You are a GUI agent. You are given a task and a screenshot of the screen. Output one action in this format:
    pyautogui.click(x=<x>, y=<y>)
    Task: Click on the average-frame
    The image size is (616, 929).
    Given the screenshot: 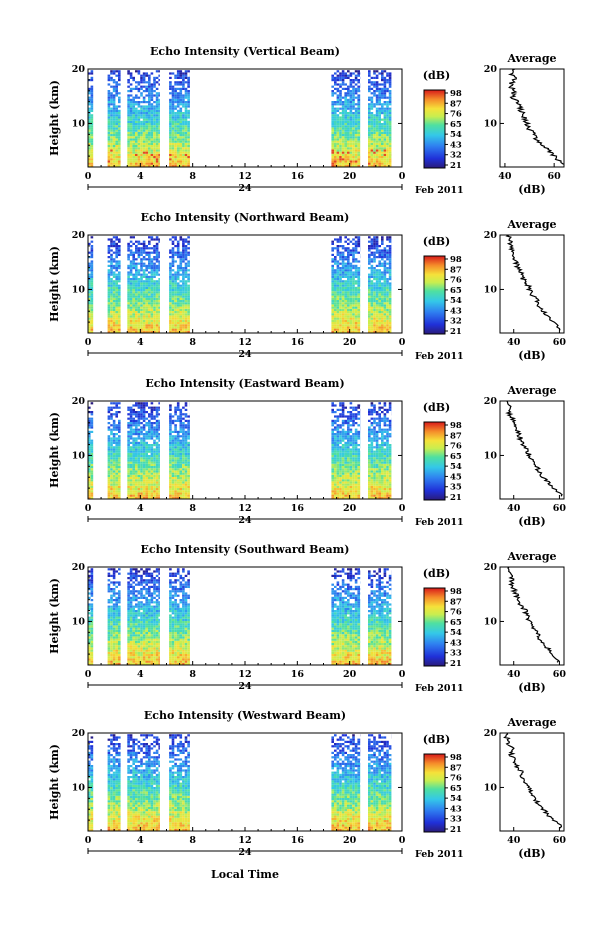 What is the action you would take?
    pyautogui.click(x=532, y=284)
    